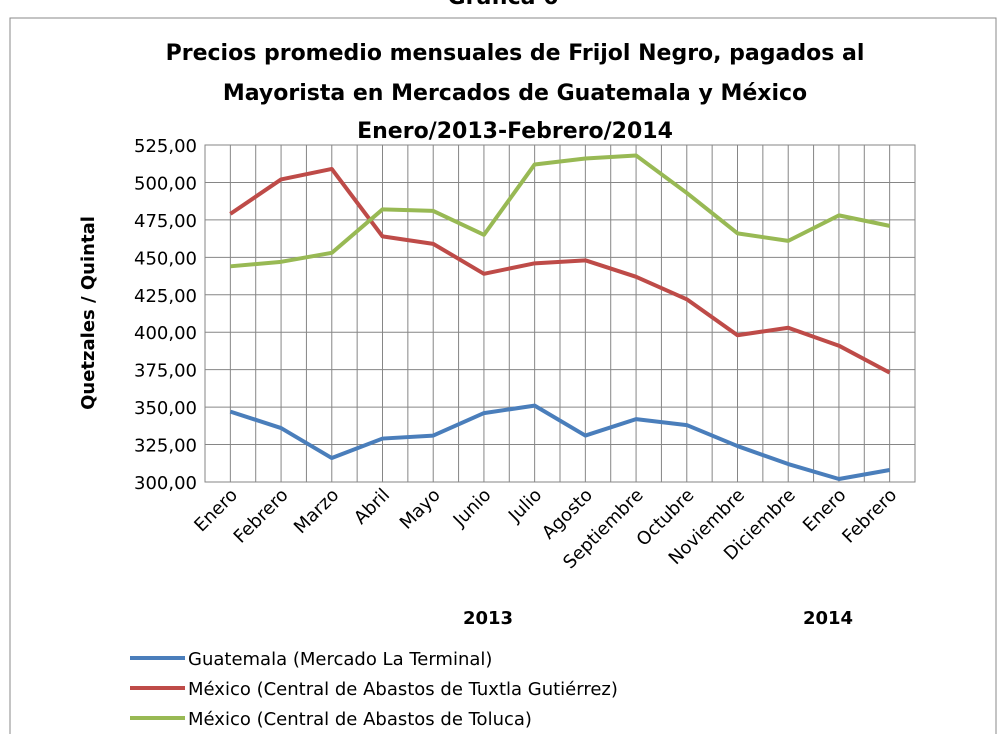 The width and height of the screenshot is (1007, 738). Describe the element at coordinates (360, 719) in the screenshot. I see `legend-label: México (Central de Abastos de Toluca)` at that location.